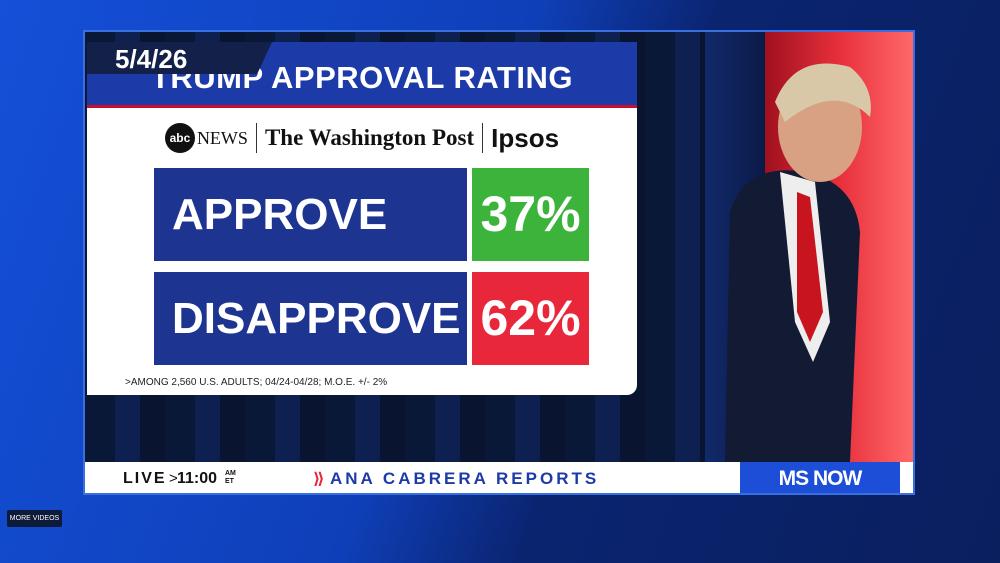  What do you see at coordinates (229, 481) in the screenshot?
I see `et: ET` at bounding box center [229, 481].